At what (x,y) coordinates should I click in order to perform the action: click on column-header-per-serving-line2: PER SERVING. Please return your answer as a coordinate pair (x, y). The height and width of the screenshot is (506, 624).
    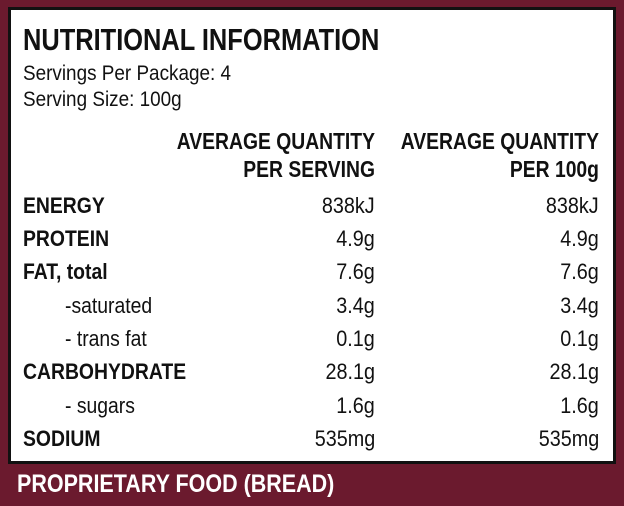
    Looking at the image, I should click on (309, 169).